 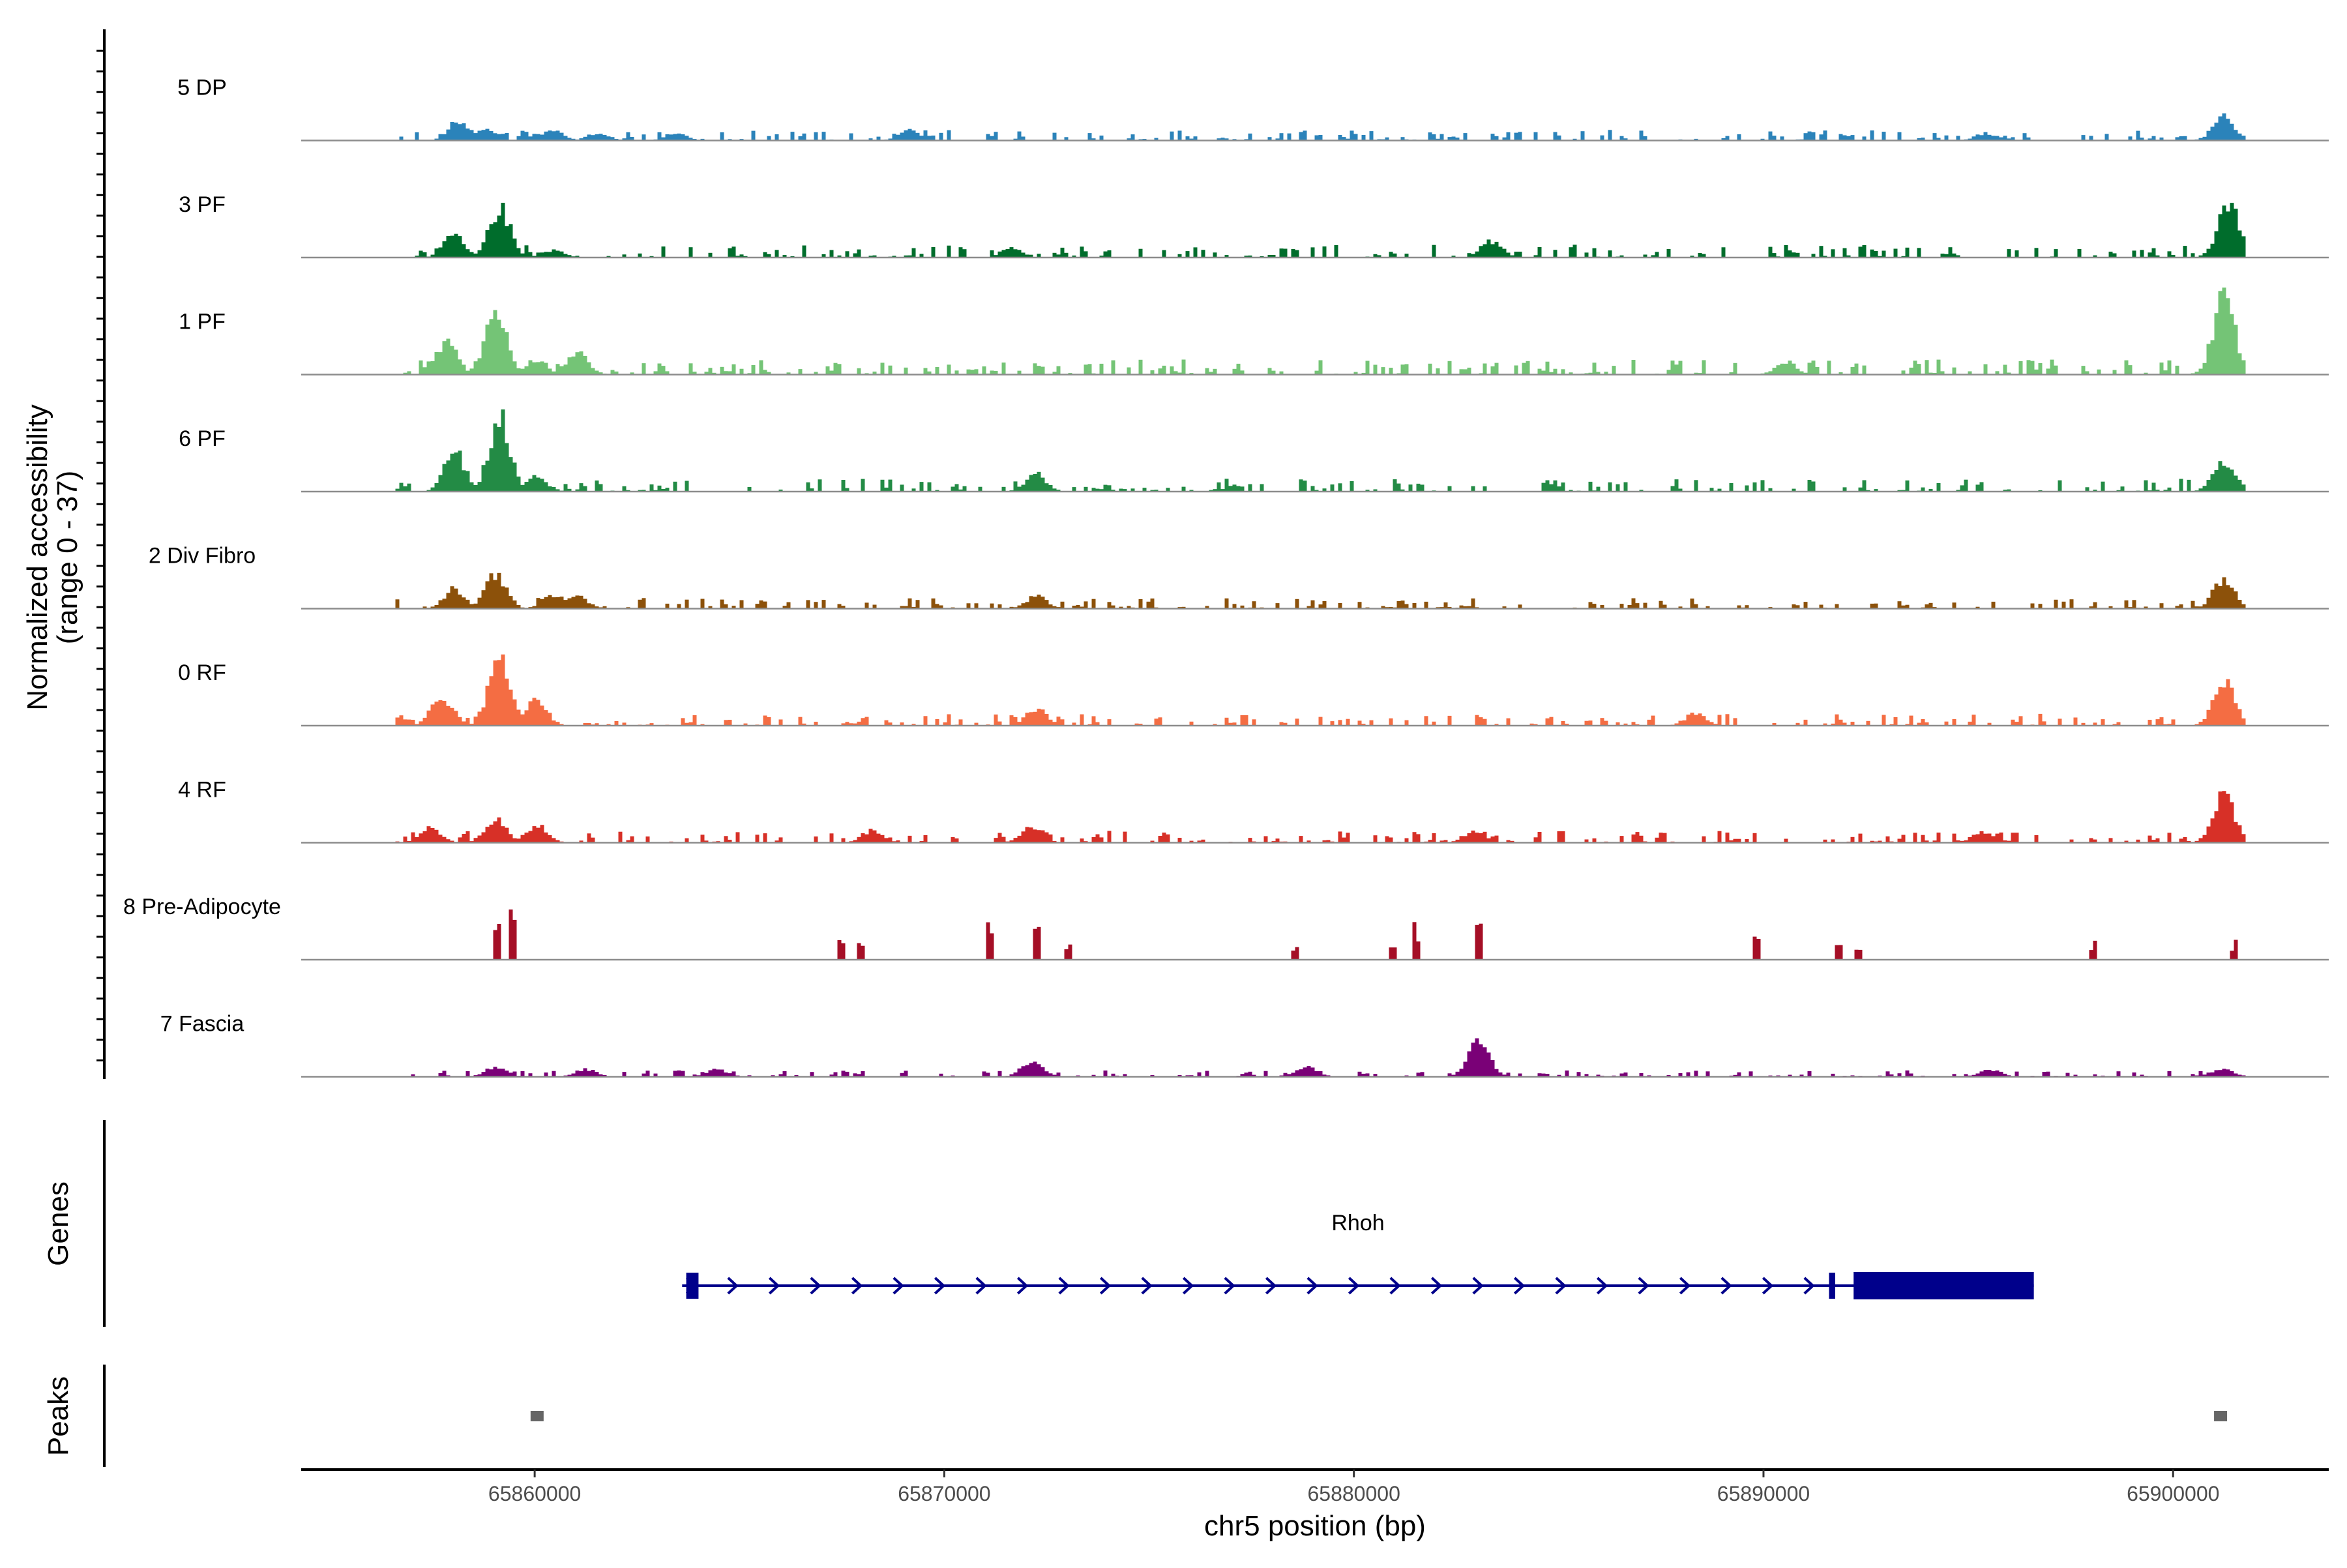 I want to click on strand-arrow-icon, so click(x=815, y=1286).